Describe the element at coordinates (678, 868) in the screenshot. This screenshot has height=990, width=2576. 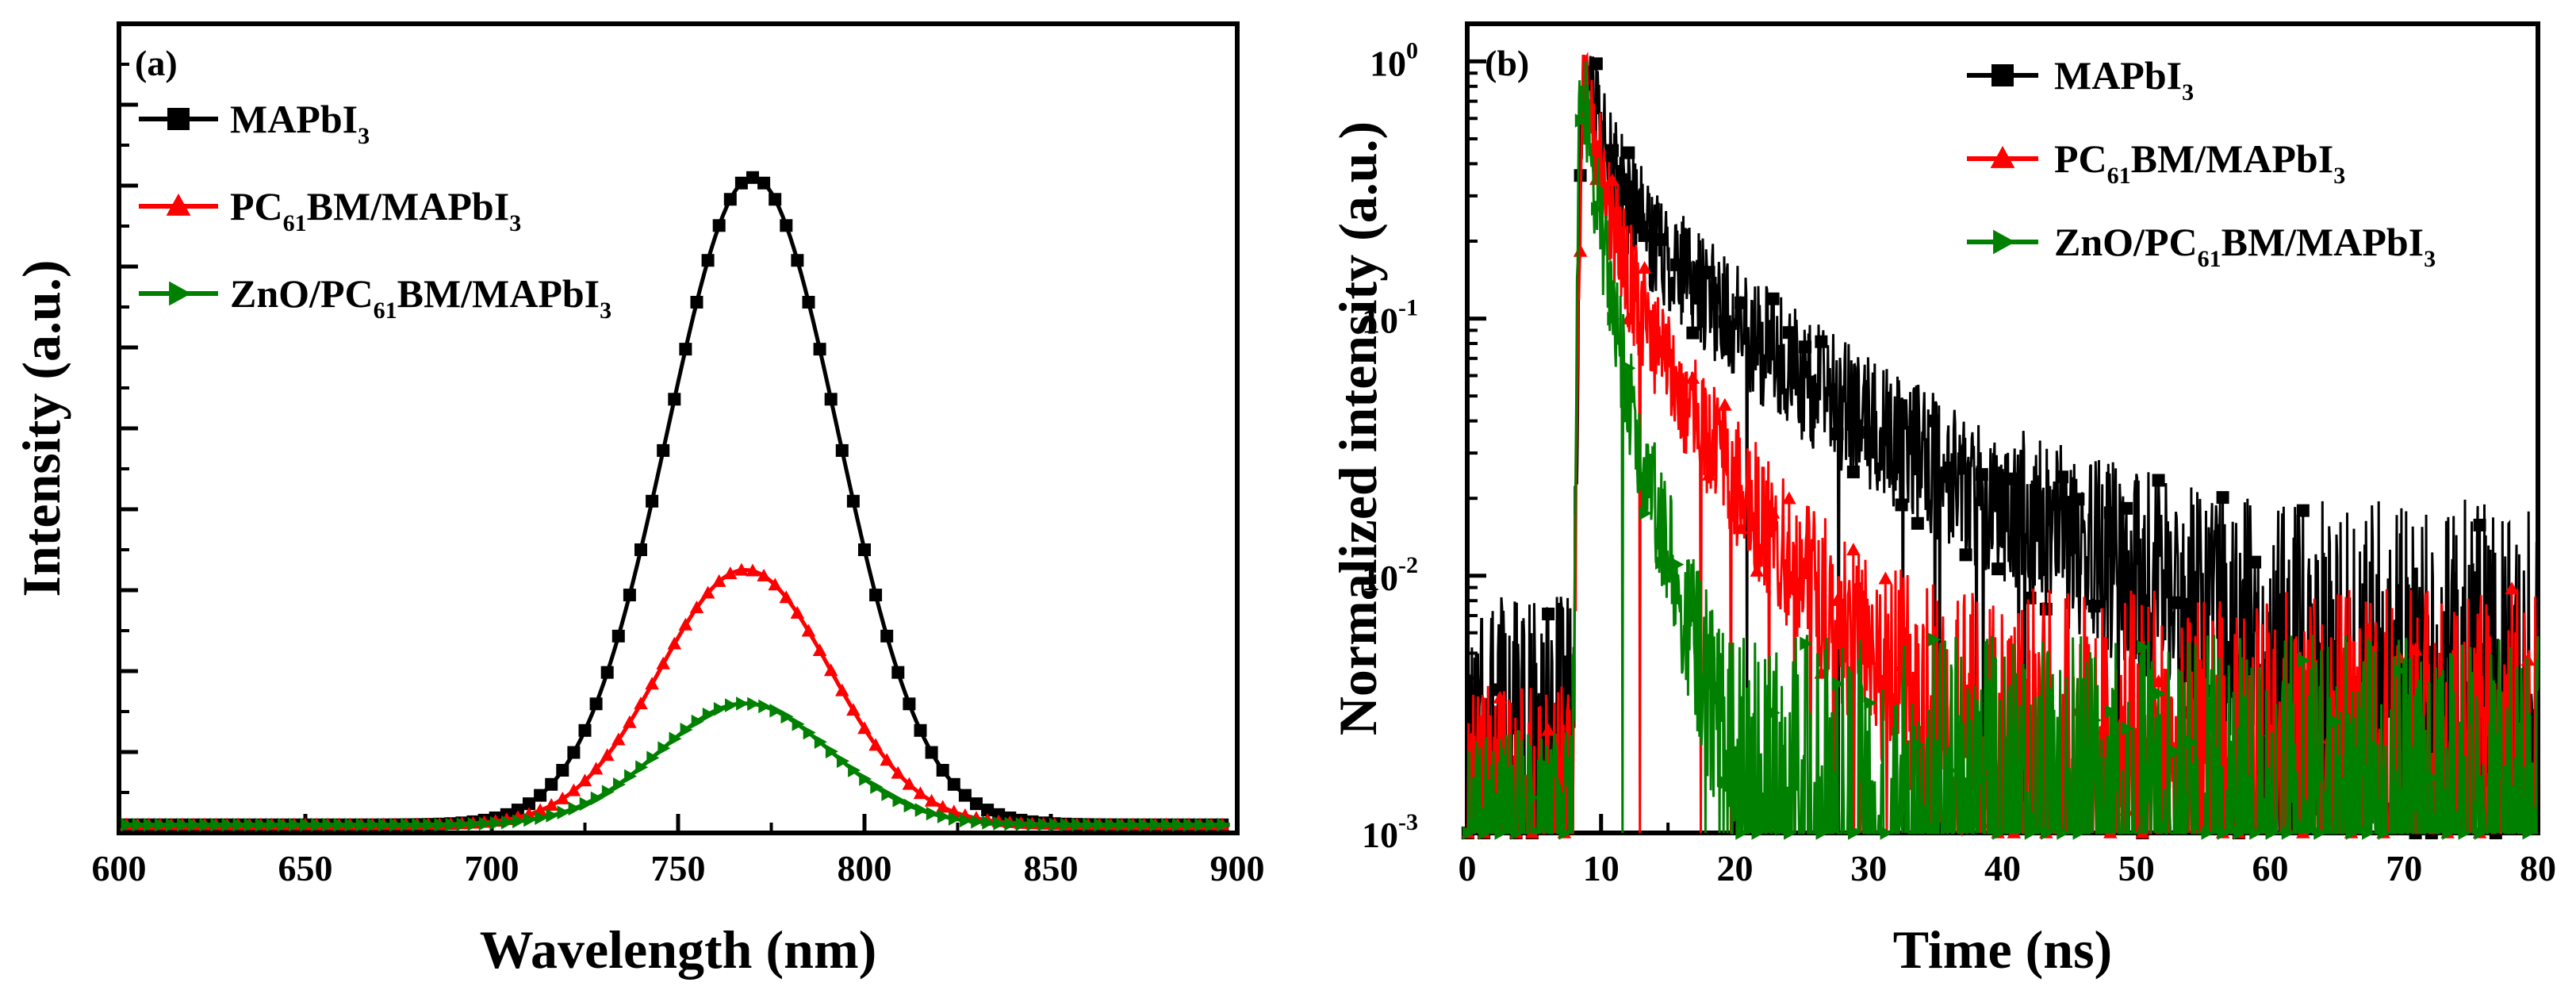
I see `x-tick-label-a: 750` at that location.